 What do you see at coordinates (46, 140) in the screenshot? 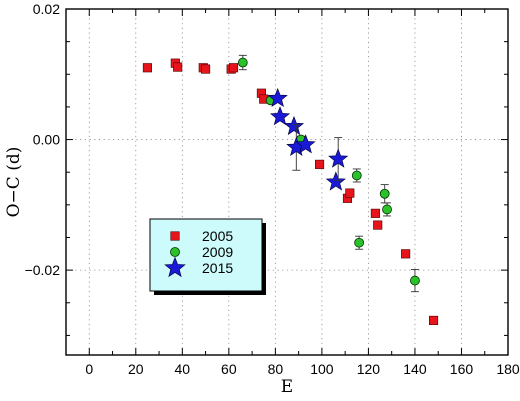
I see `y-tick-label: 0.00` at bounding box center [46, 140].